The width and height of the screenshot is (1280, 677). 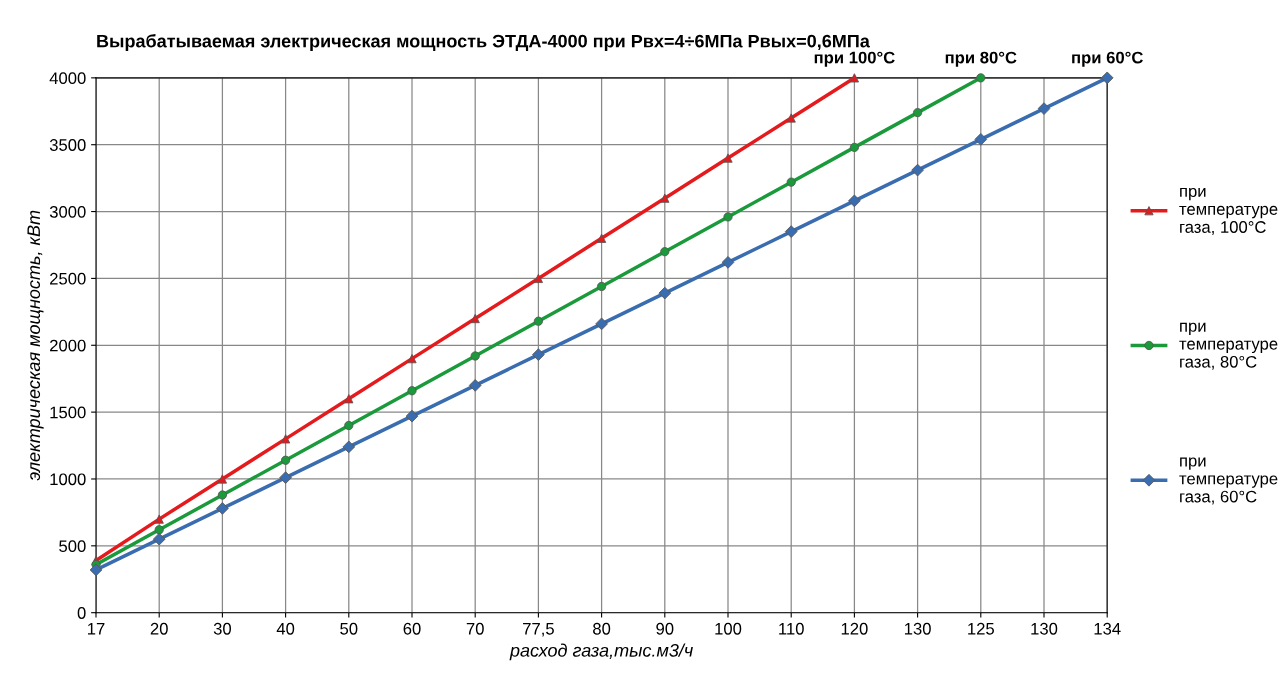 I want to click on x-axis-title: расход газа,тыс.м3/ч, so click(x=601, y=652).